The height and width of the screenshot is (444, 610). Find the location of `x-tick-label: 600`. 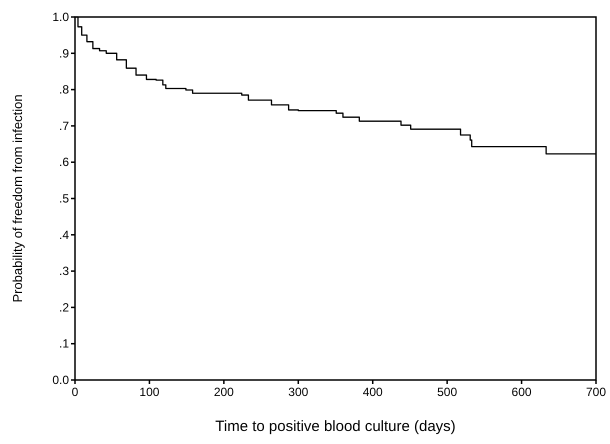

x-tick-label: 600 is located at coordinates (522, 392).